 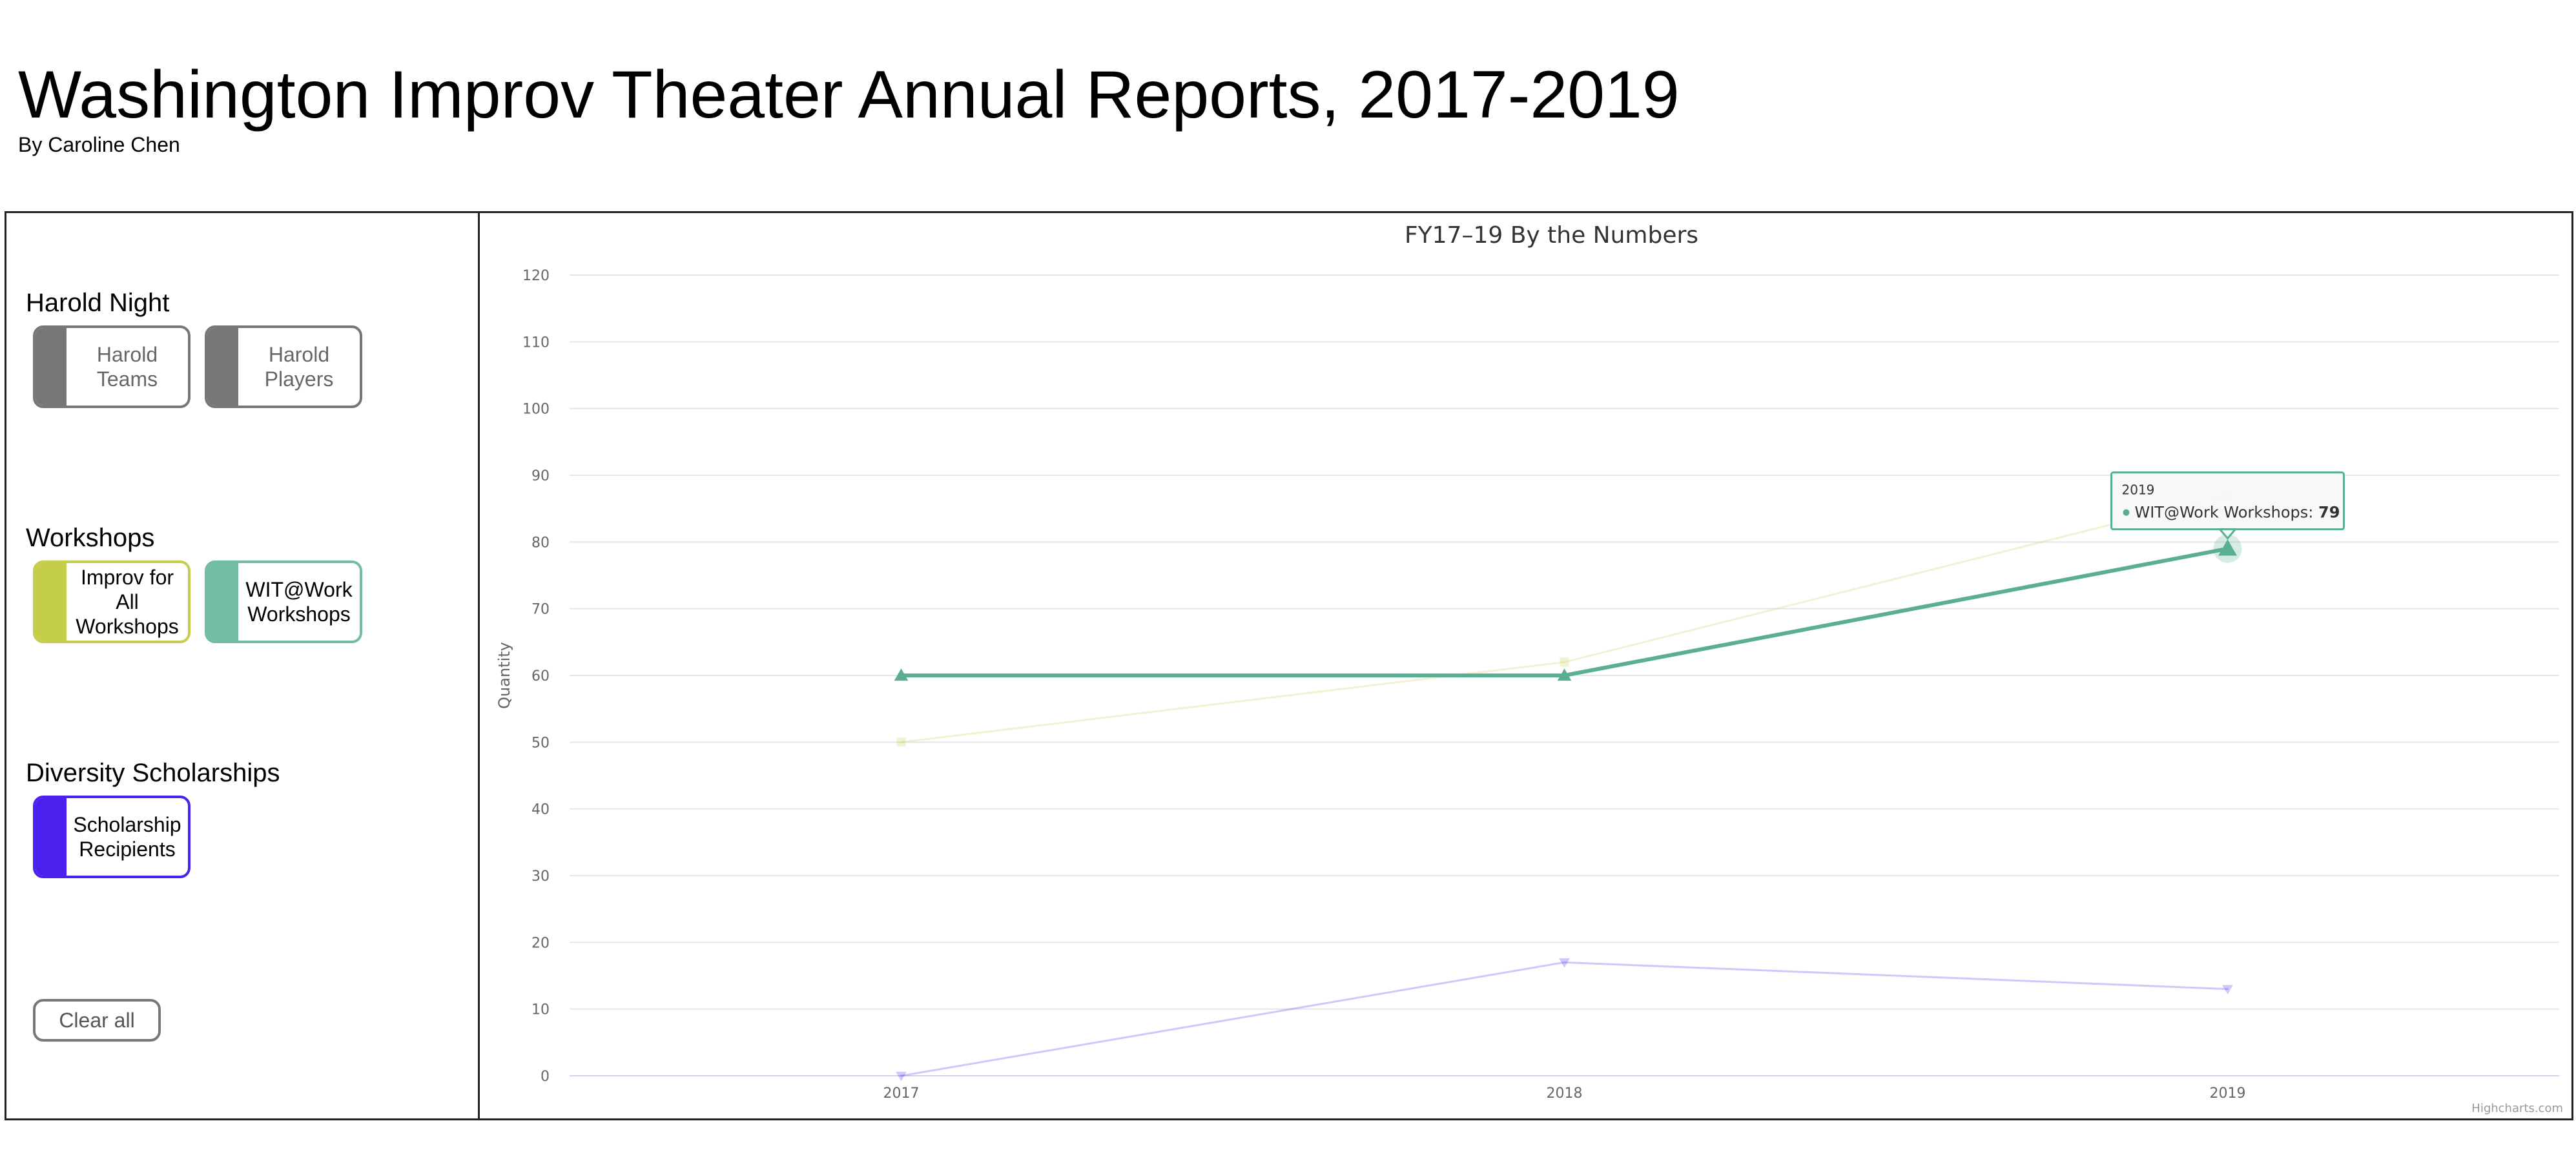 What do you see at coordinates (153, 773) in the screenshot?
I see `group-title-diversity-scholarships: Diversity Scholarships` at bounding box center [153, 773].